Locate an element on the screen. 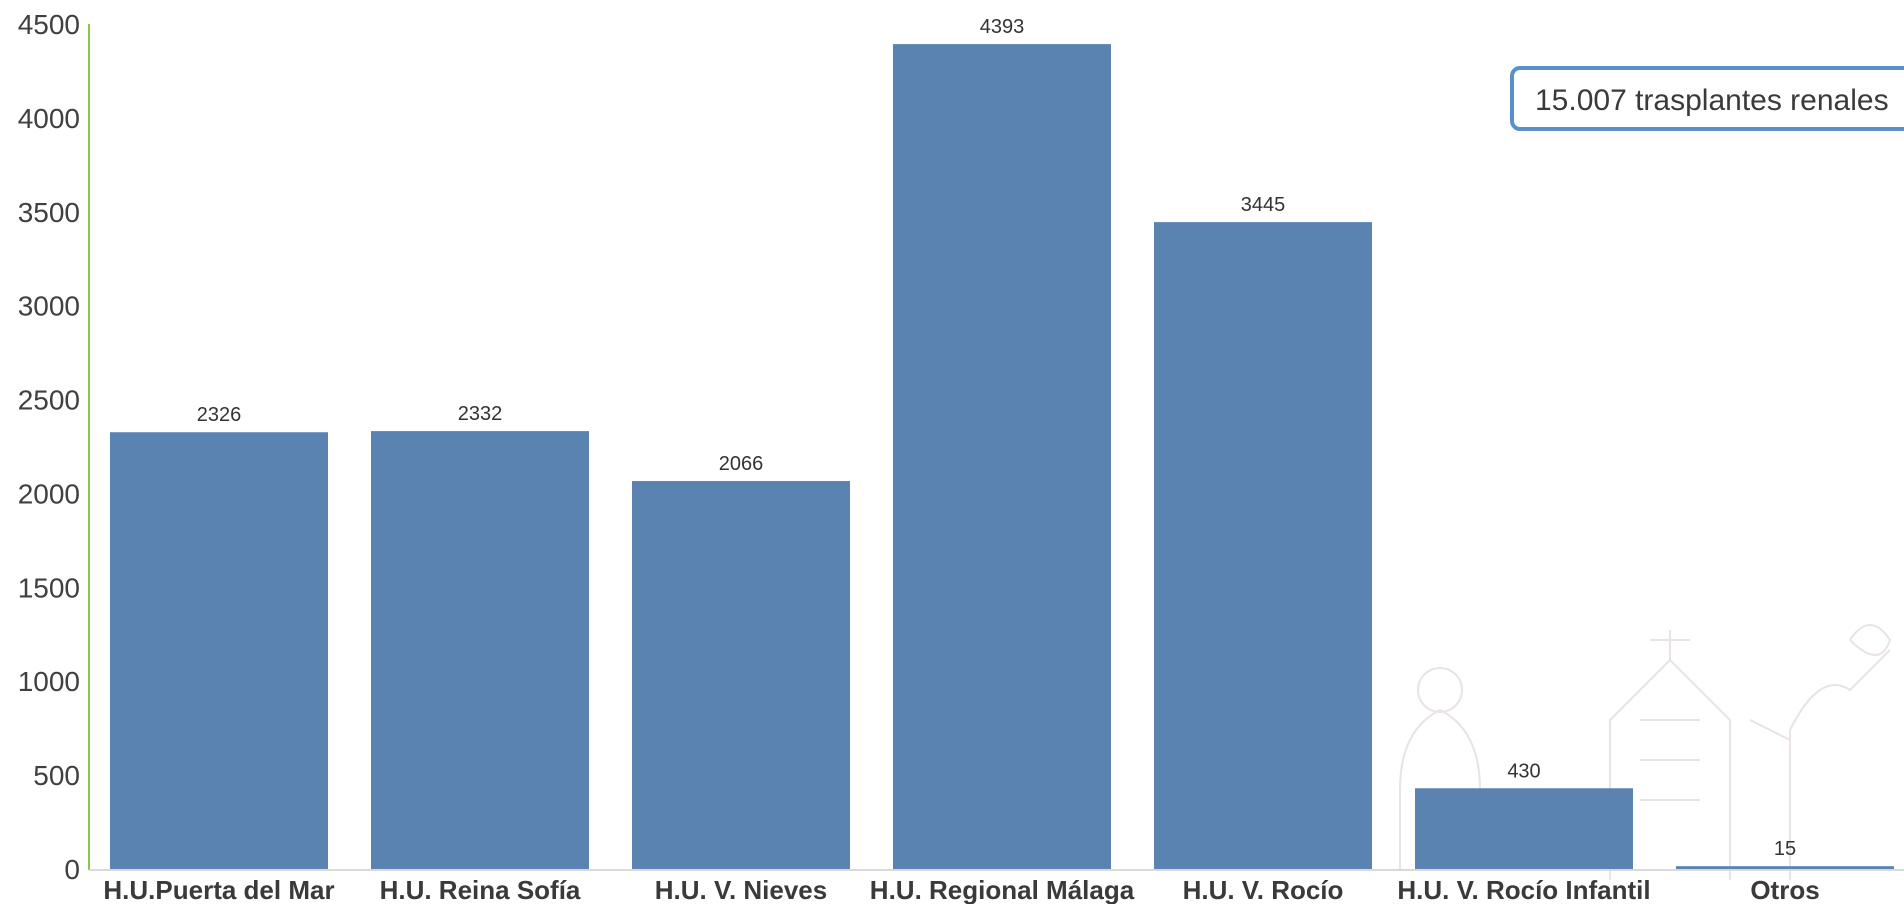 This screenshot has width=1904, height=904. x-tick-label: H.U. V. Rocío is located at coordinates (1263, 889).